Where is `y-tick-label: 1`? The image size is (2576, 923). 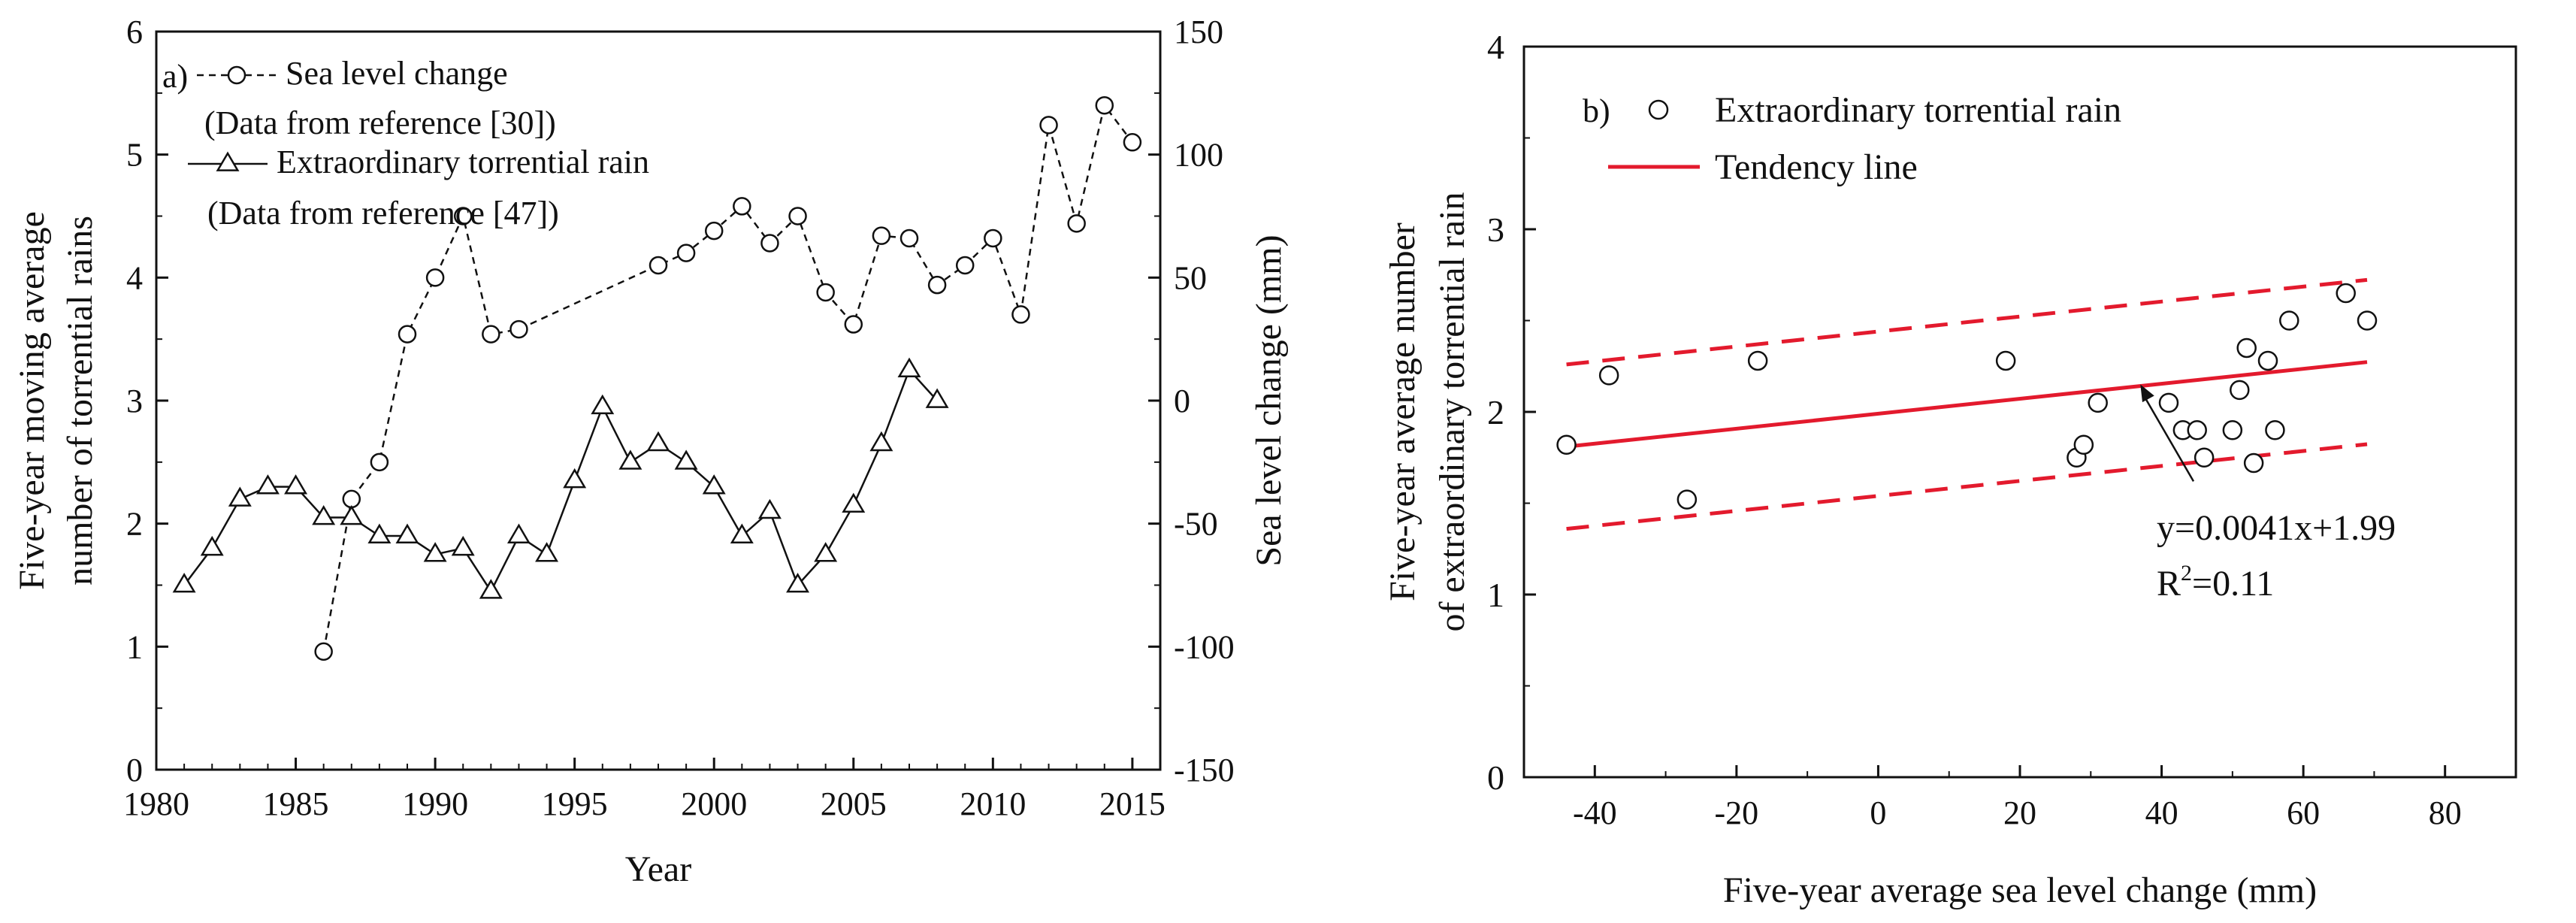
y-tick-label: 1 is located at coordinates (1496, 595).